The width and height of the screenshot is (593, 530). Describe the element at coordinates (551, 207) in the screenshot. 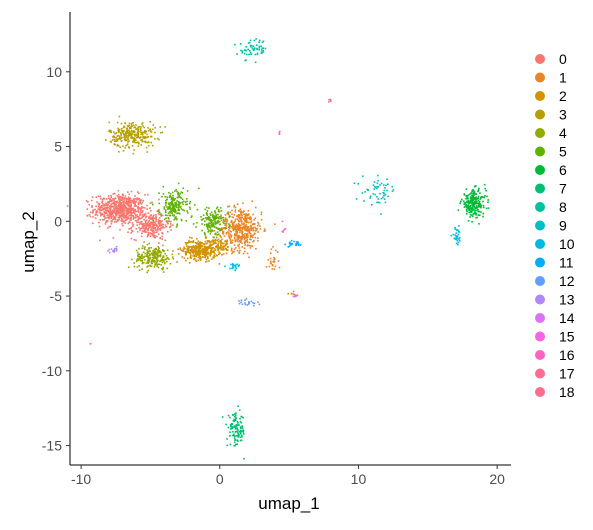

I see `legend-item-8: 8` at that location.